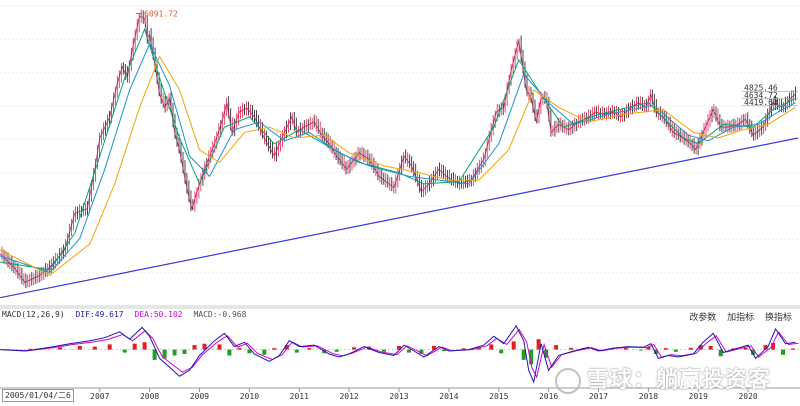 This screenshot has height=406, width=800. What do you see at coordinates (149, 396) in the screenshot?
I see `x-tick-label: 2008` at bounding box center [149, 396].